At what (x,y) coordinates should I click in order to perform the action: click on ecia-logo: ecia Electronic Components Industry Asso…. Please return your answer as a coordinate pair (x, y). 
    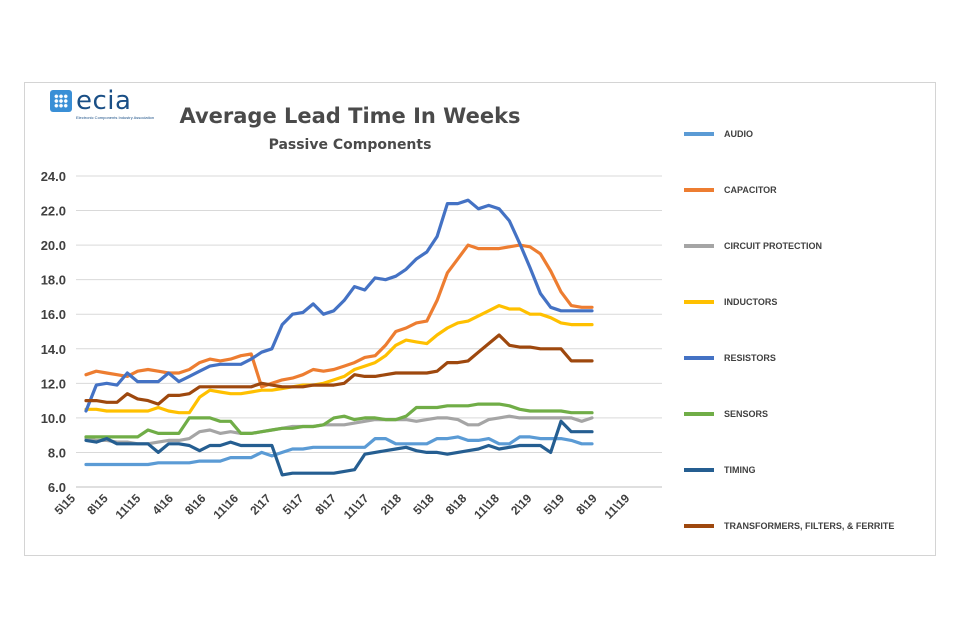
    Looking at the image, I should click on (102, 103).